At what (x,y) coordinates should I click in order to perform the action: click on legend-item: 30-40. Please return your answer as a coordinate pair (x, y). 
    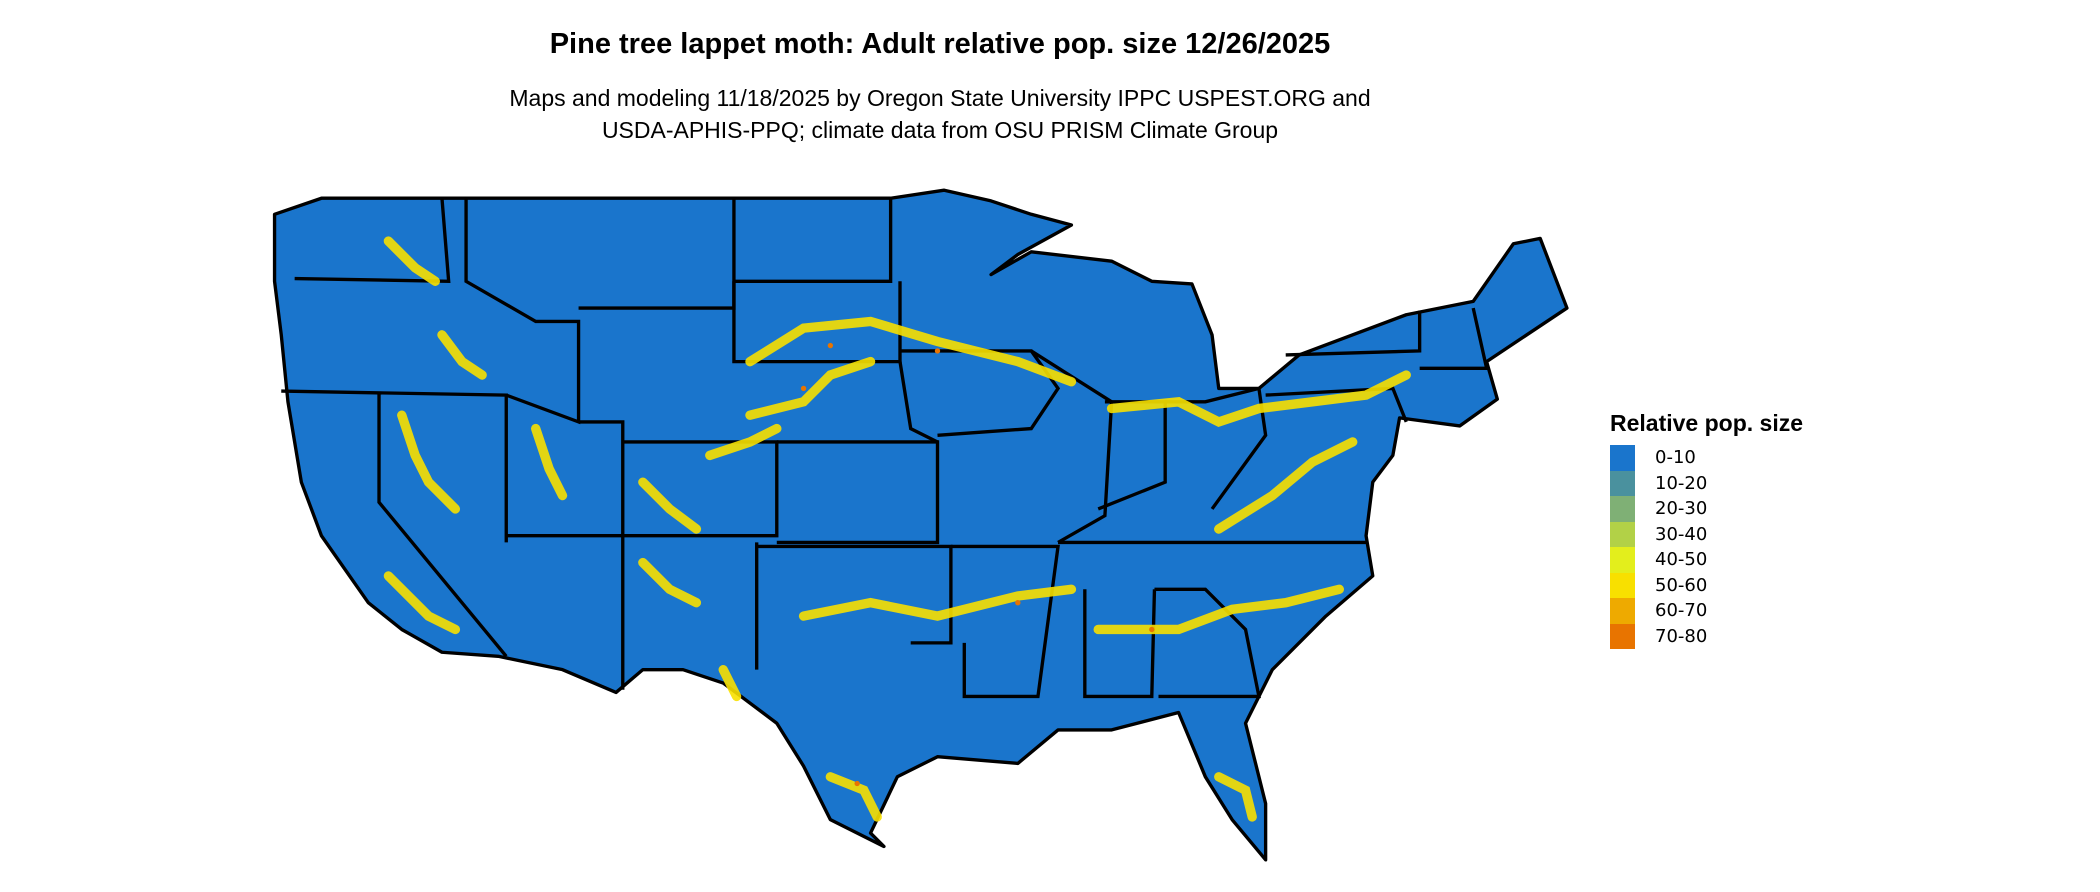
    Looking at the image, I should click on (1706, 534).